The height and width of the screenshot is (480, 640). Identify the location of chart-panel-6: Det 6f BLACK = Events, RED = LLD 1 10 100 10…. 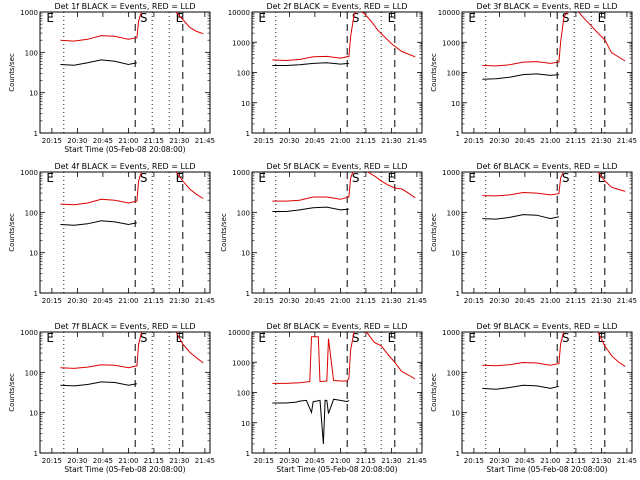
(533, 233).